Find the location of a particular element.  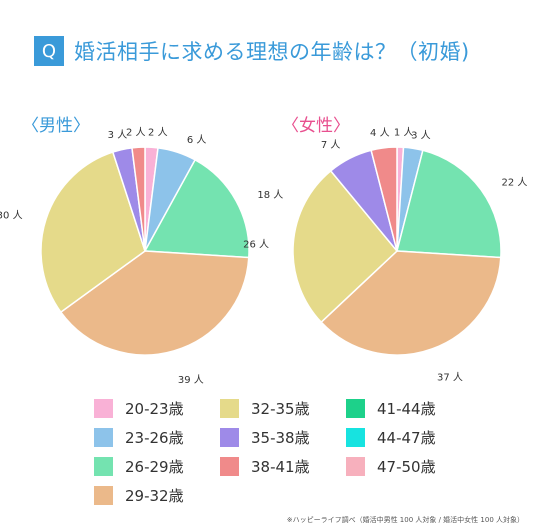

title-bar: Q 婚活相手に求める理想の年齢は？（初婚) is located at coordinates (252, 51).